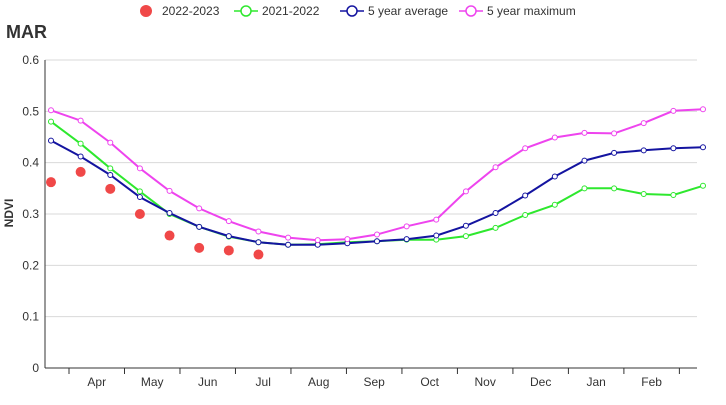 Image resolution: width=726 pixels, height=405 pixels. What do you see at coordinates (318, 382) in the screenshot?
I see `x-tick-label: Aug` at bounding box center [318, 382].